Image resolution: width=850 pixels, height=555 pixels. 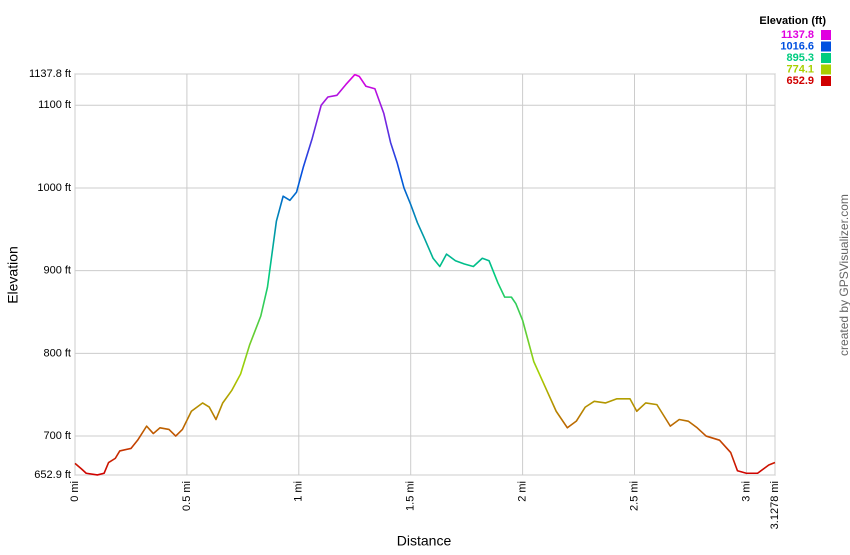 I want to click on legend-label: 1137.8, so click(x=797, y=35).